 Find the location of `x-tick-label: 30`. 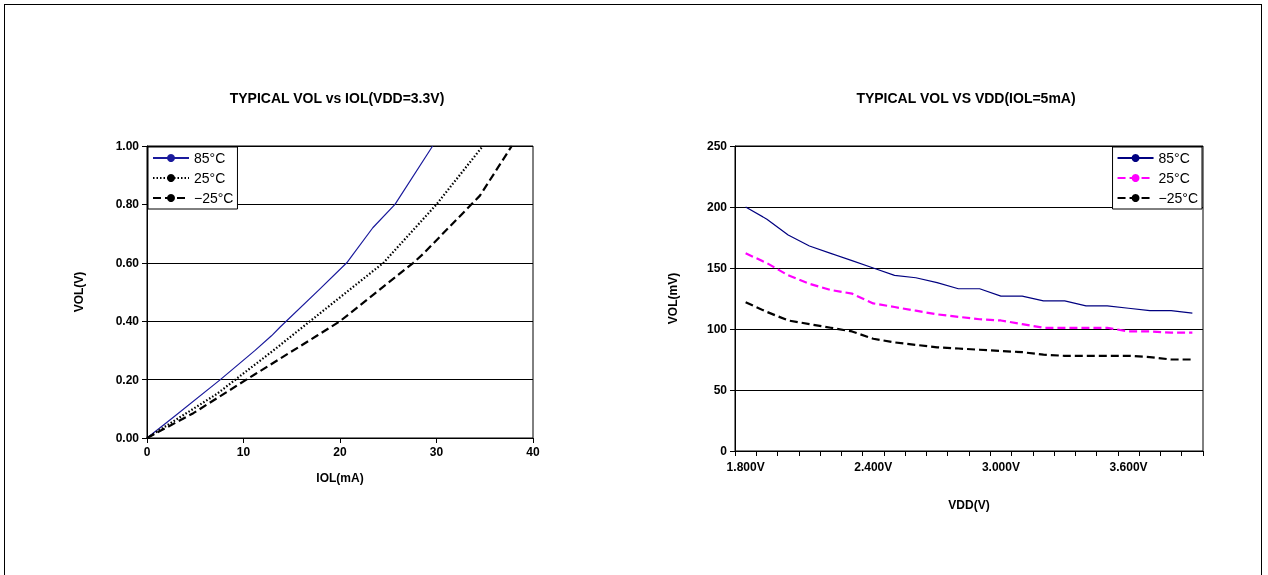

x-tick-label: 30 is located at coordinates (436, 452).